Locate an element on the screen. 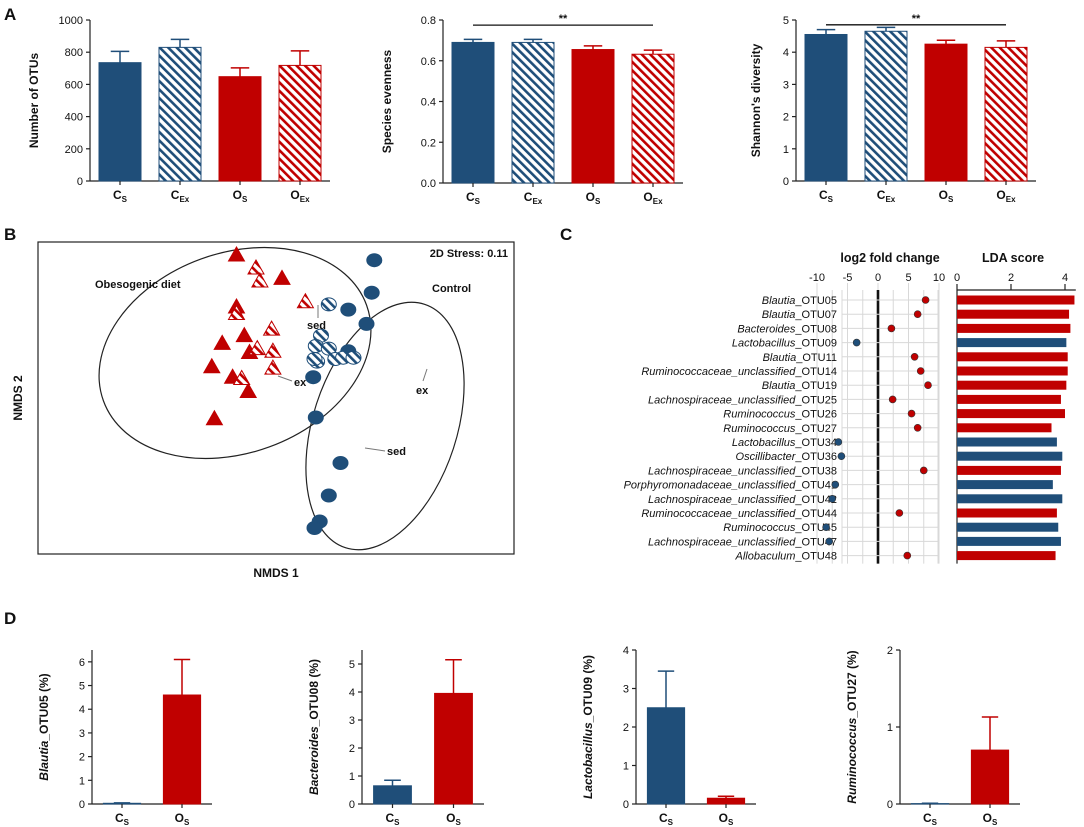 The width and height of the screenshot is (1084, 827). taxon-label: Bacteroides_OTU08 is located at coordinates (787, 329).